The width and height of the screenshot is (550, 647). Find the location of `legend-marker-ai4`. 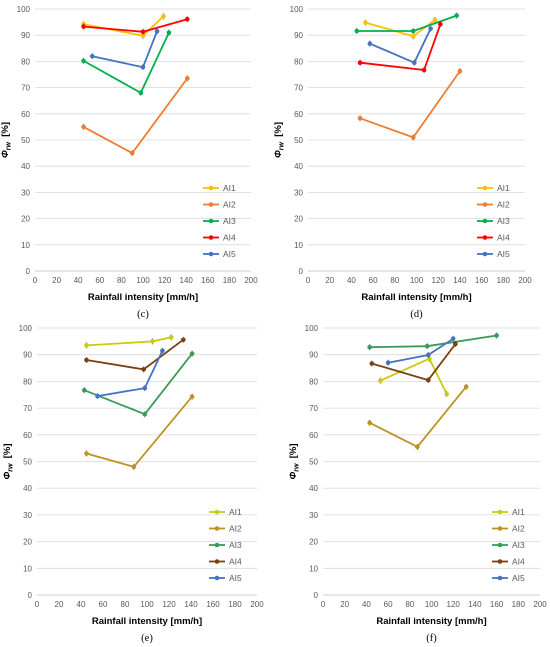

legend-marker-ai4 is located at coordinates (217, 561).